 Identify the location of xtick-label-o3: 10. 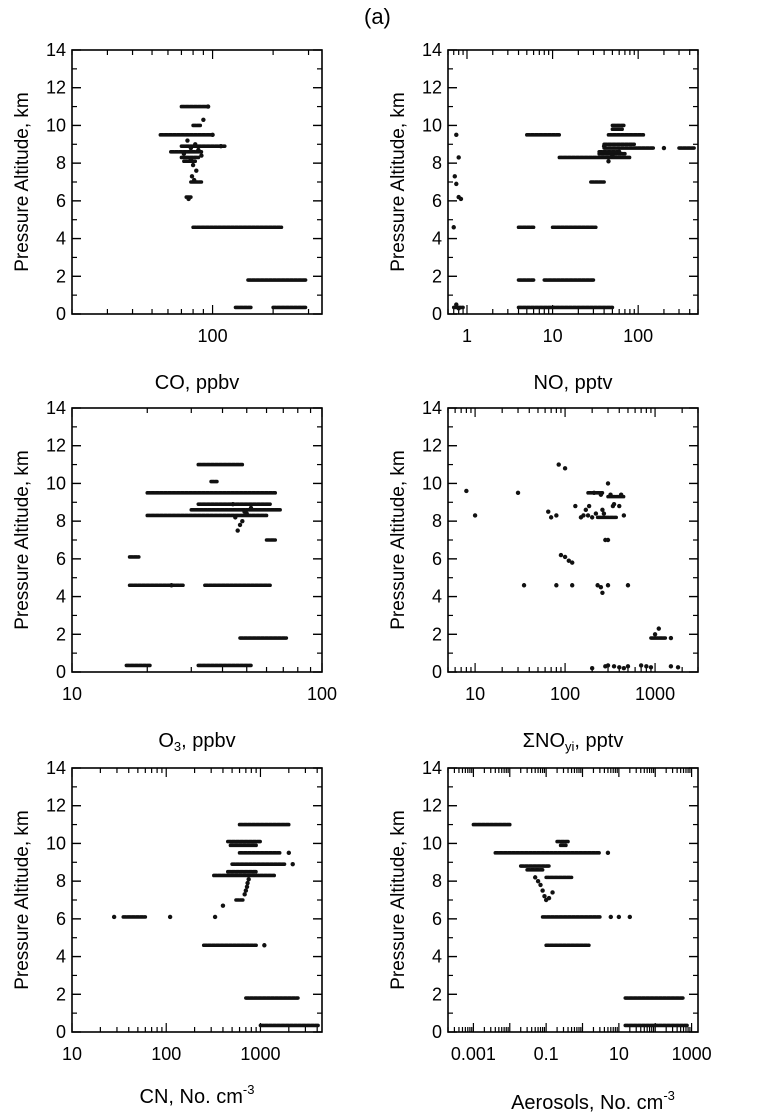
(72, 694).